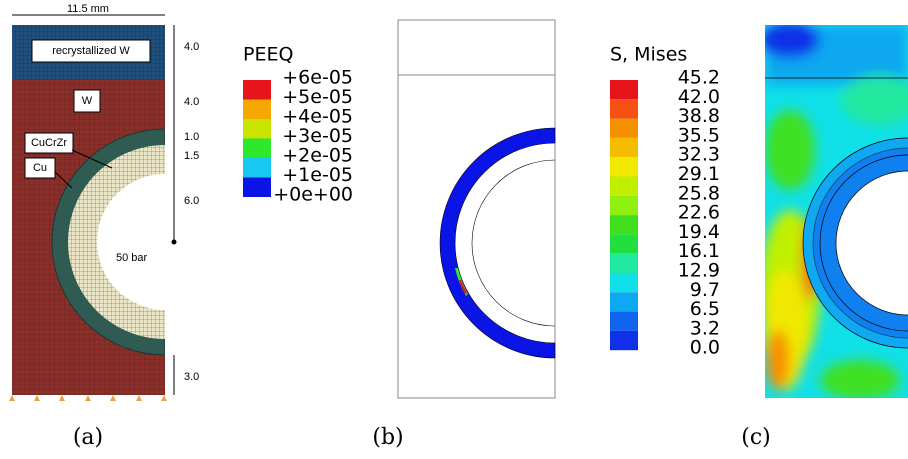 This screenshot has width=908, height=459. I want to click on layer-label: Cu, so click(40, 168).